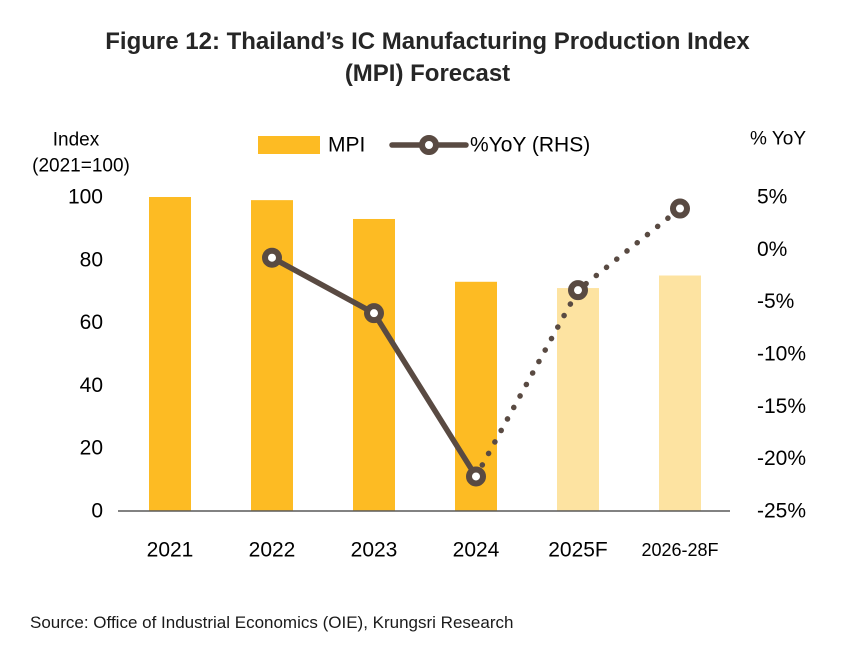  I want to click on left-axis-tick: 100, so click(85, 197).